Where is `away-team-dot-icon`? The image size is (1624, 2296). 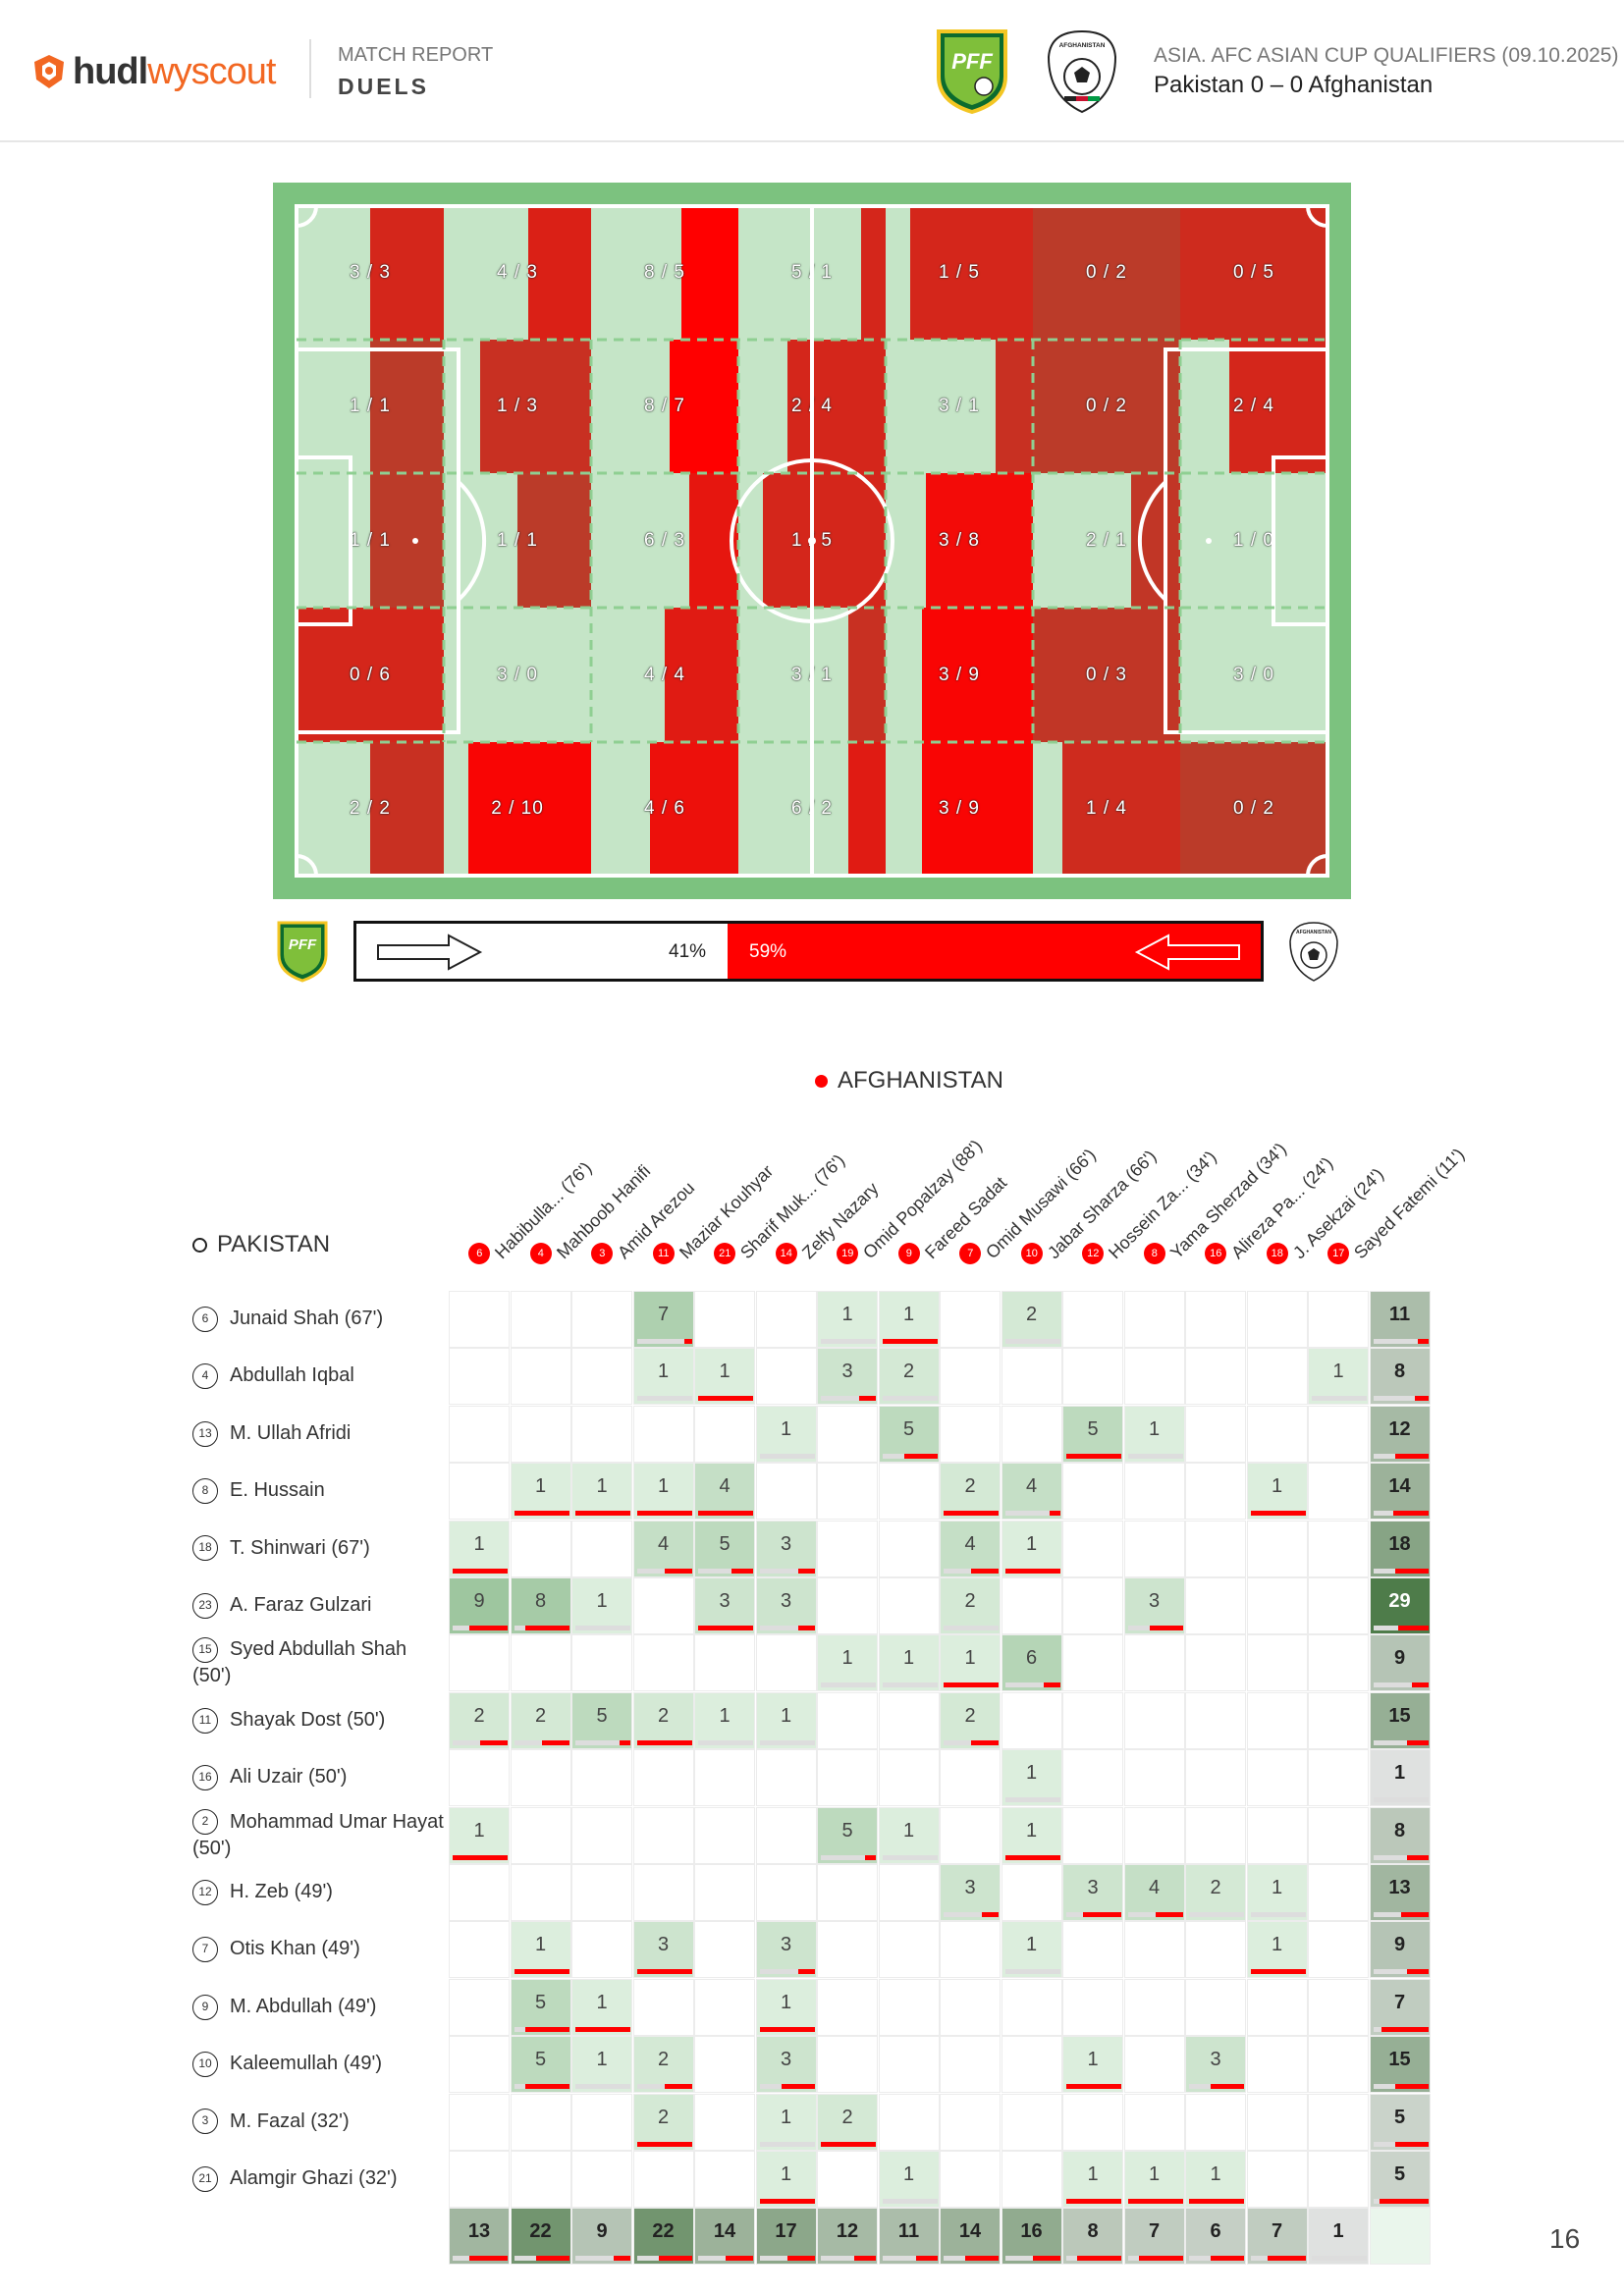 away-team-dot-icon is located at coordinates (821, 1081).